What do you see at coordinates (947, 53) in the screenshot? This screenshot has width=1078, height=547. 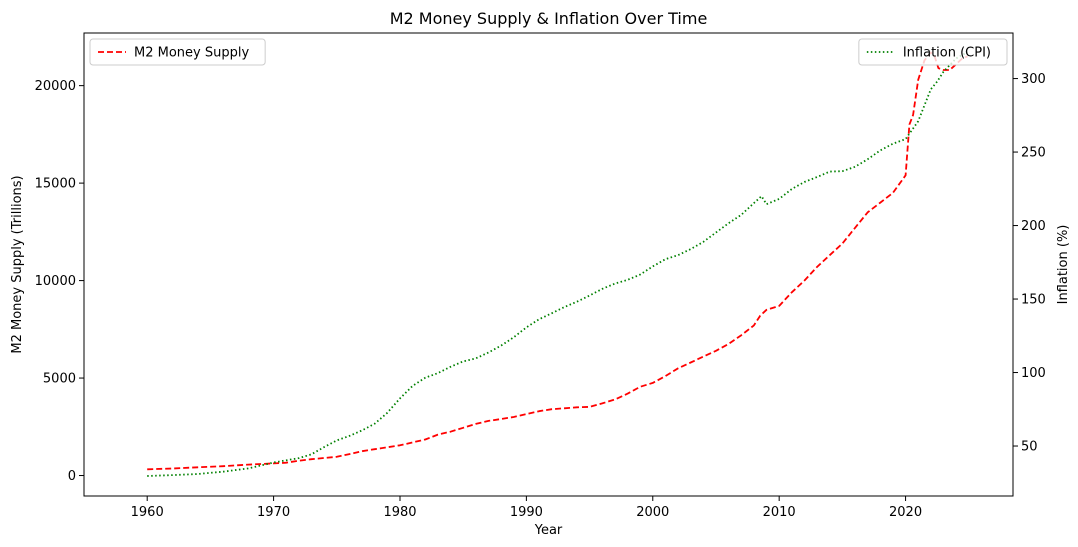 I see `legend-cpi-label: Inflation (CPI)` at bounding box center [947, 53].